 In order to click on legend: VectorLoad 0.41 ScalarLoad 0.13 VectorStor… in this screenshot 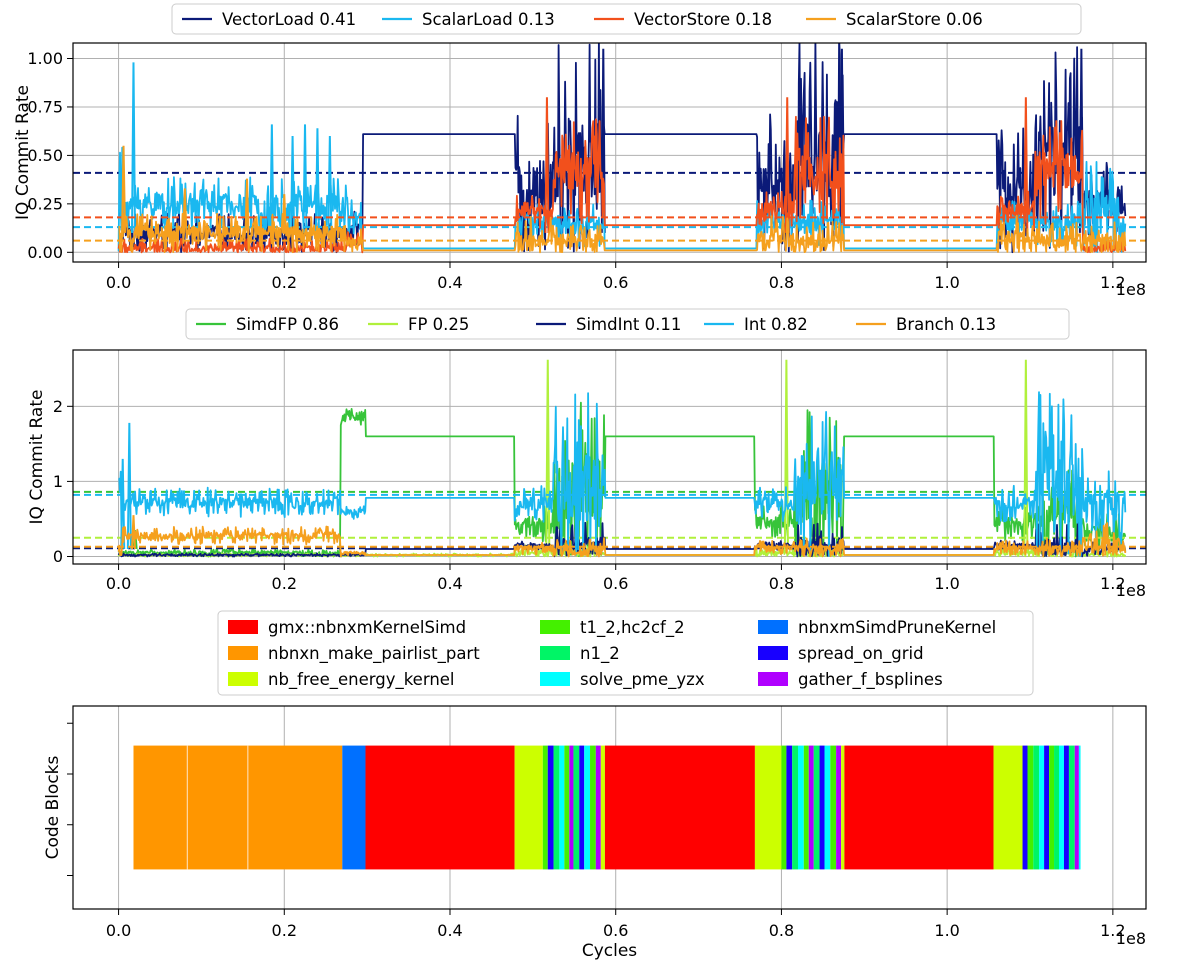, I will do `click(626, 19)`.